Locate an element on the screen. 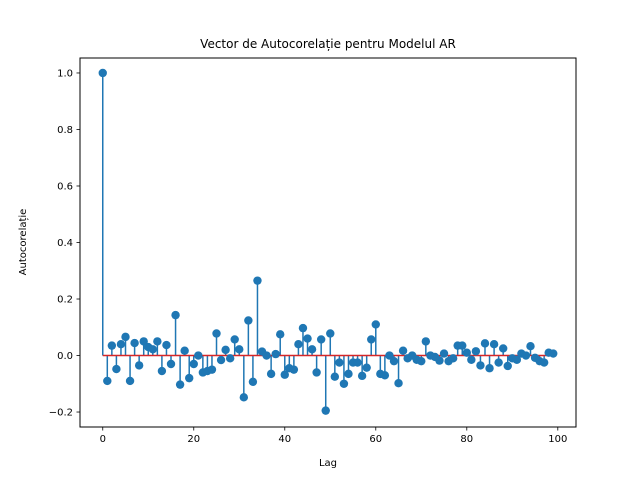 This screenshot has width=640, height=480. y-tick-label: −0.2 is located at coordinates (61, 413).